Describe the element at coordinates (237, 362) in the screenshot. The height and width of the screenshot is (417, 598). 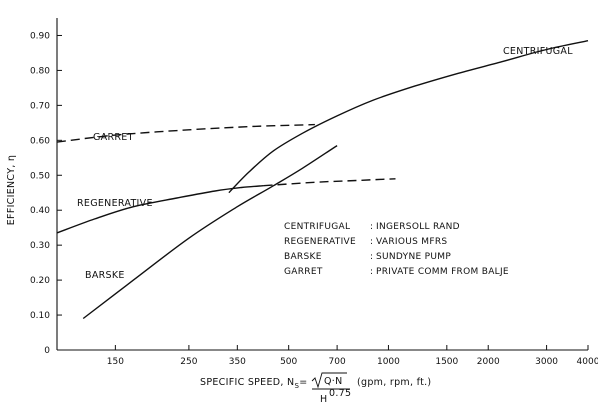
I see `x-tick-label: 350` at that location.